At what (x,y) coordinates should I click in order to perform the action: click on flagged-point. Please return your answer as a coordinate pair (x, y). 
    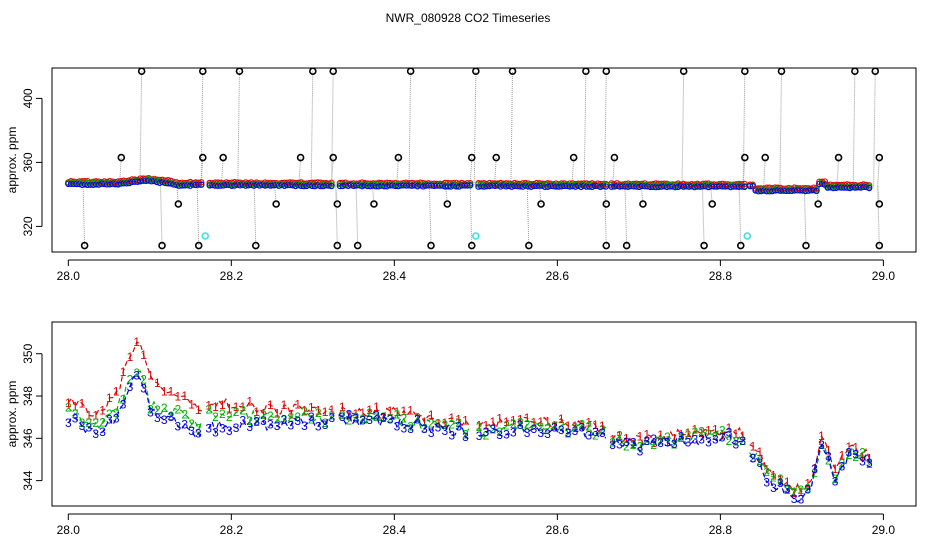
    Looking at the image, I should click on (205, 236).